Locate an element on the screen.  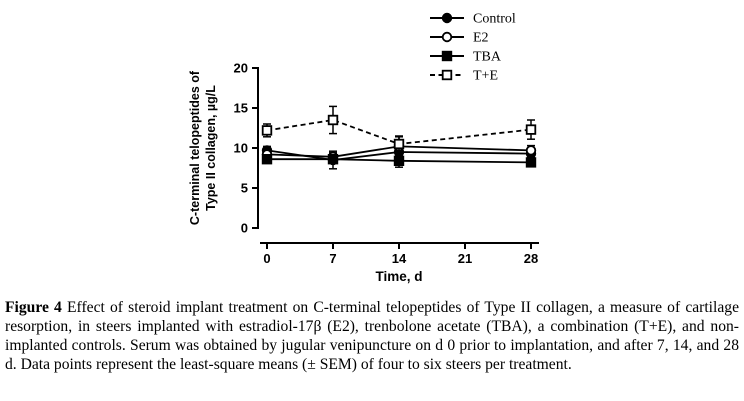
y-tick-label: 0 is located at coordinates (244, 228).